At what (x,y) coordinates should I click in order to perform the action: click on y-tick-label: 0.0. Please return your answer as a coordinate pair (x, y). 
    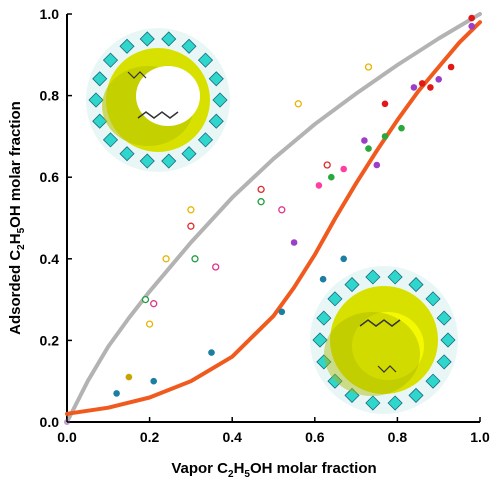
    Looking at the image, I should click on (50, 422).